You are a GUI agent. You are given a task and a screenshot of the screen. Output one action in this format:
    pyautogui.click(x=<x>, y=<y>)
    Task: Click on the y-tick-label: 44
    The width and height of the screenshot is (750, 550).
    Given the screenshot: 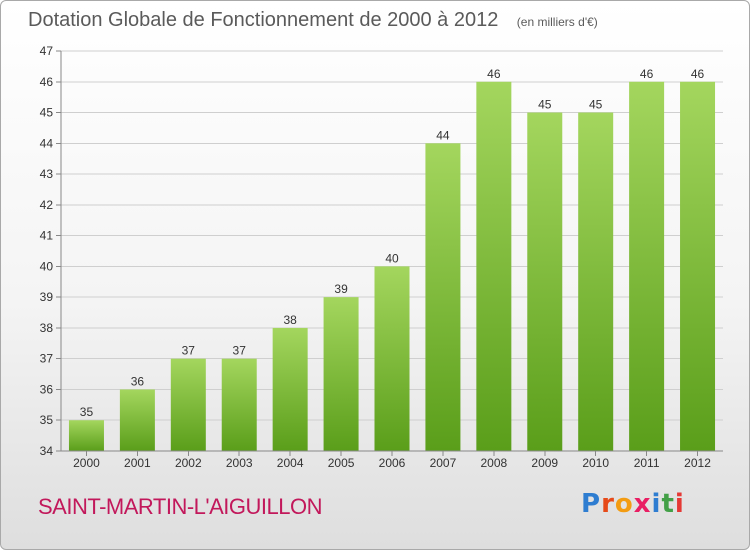 What is the action you would take?
    pyautogui.click(x=47, y=143)
    